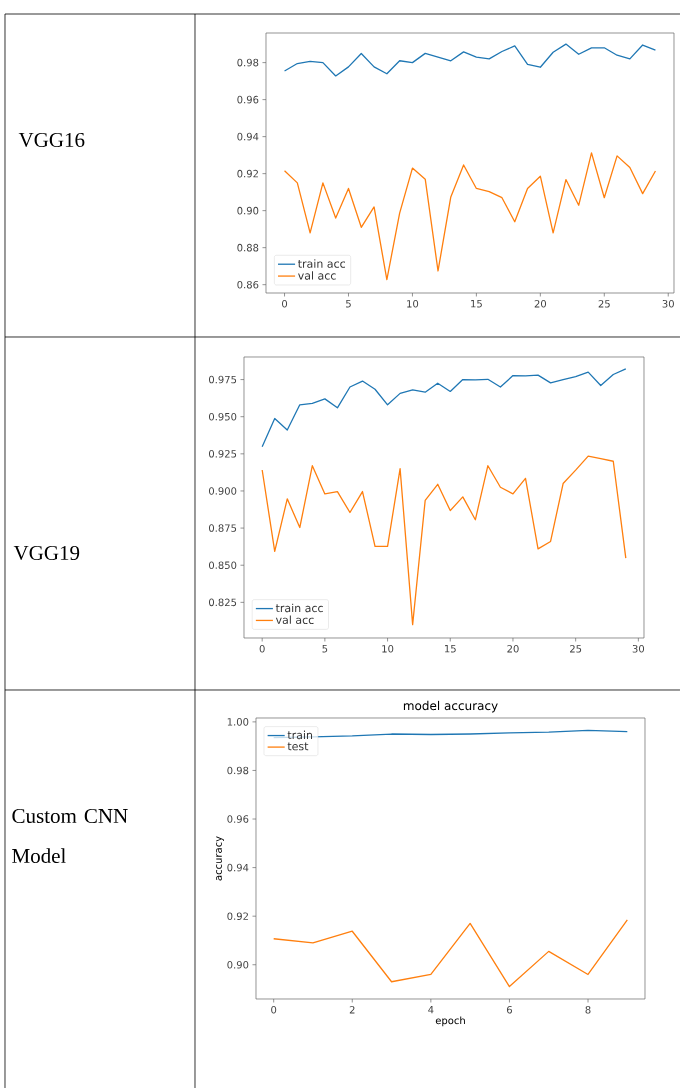 Image resolution: width=680 pixels, height=1088 pixels. Describe the element at coordinates (222, 528) in the screenshot. I see `y-tick-label: 0.875` at that location.